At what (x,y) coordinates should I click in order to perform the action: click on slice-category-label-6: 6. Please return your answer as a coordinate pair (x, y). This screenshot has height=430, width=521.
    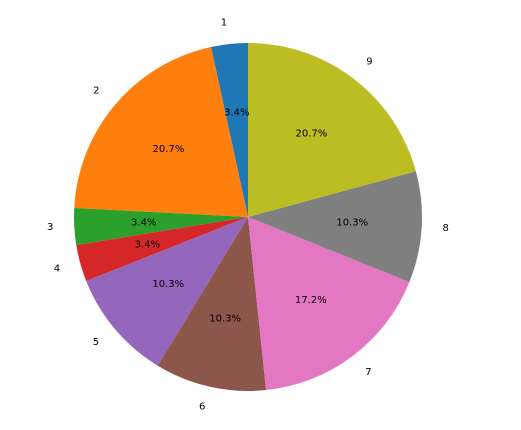
    Looking at the image, I should click on (202, 407).